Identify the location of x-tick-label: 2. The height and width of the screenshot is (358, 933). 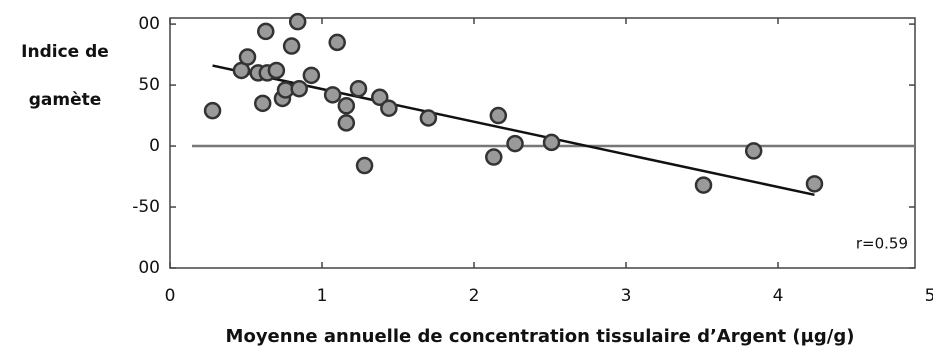
(474, 296).